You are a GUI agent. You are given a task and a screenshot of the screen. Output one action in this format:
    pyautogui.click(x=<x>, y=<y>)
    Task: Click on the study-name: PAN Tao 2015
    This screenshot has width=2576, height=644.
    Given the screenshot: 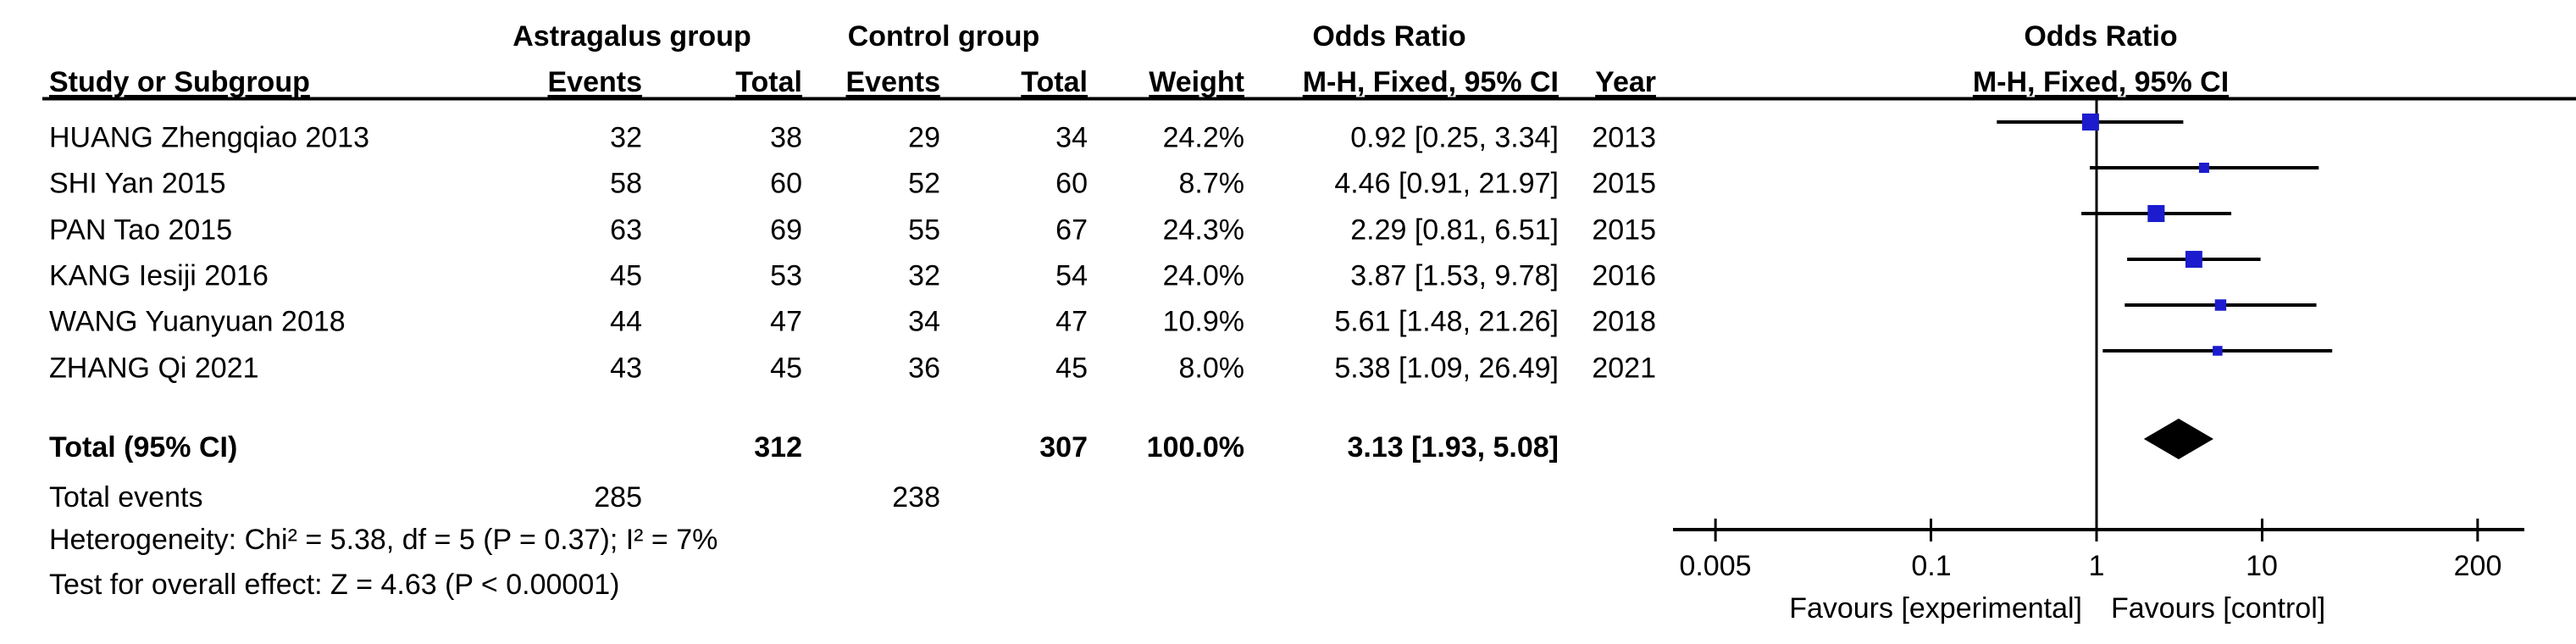 What is the action you would take?
    pyautogui.click(x=141, y=230)
    